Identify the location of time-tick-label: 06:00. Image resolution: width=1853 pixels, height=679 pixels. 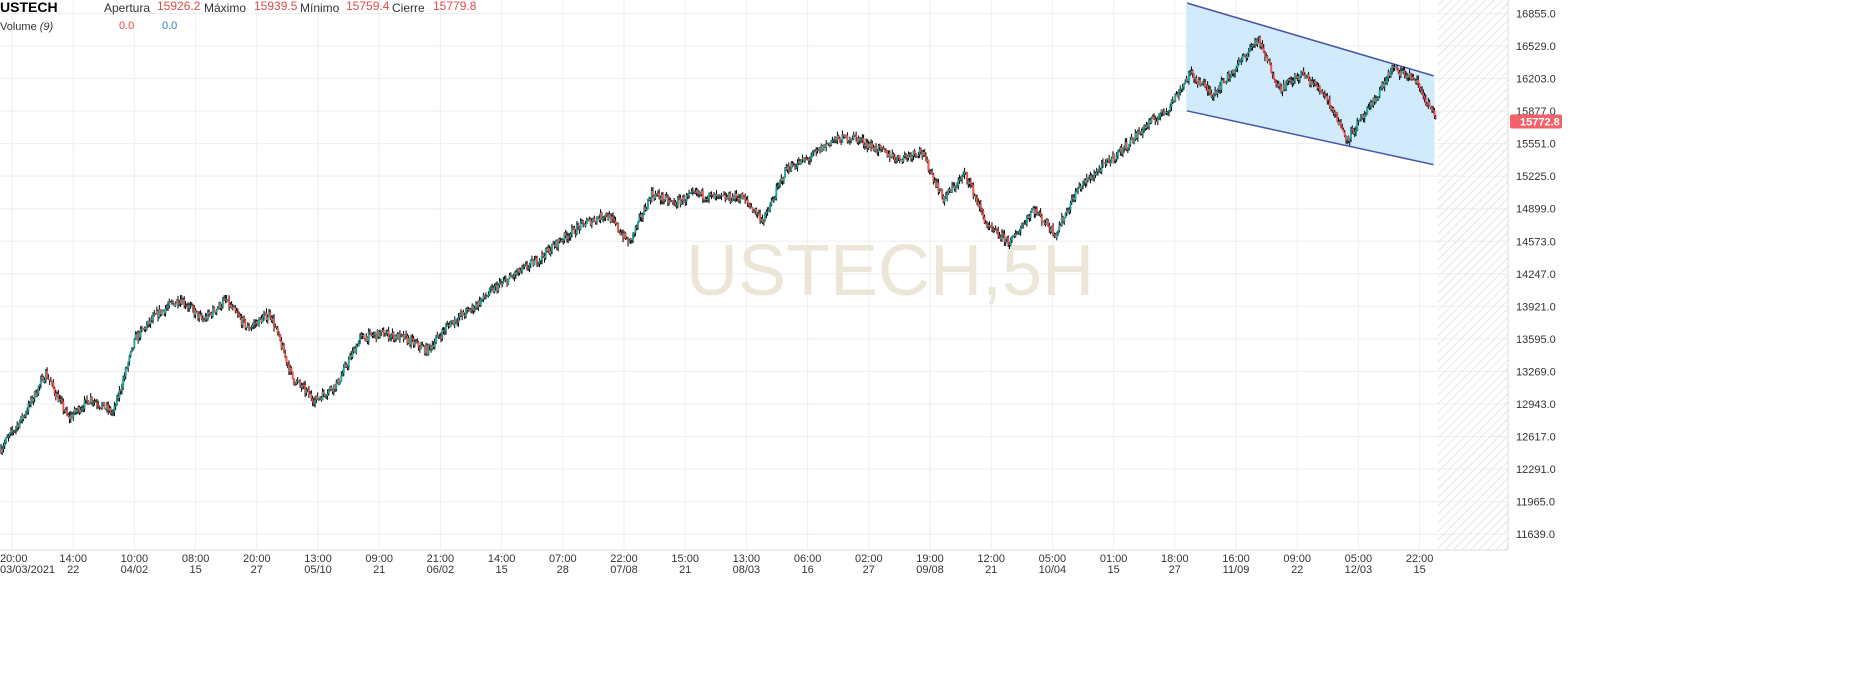
(808, 559).